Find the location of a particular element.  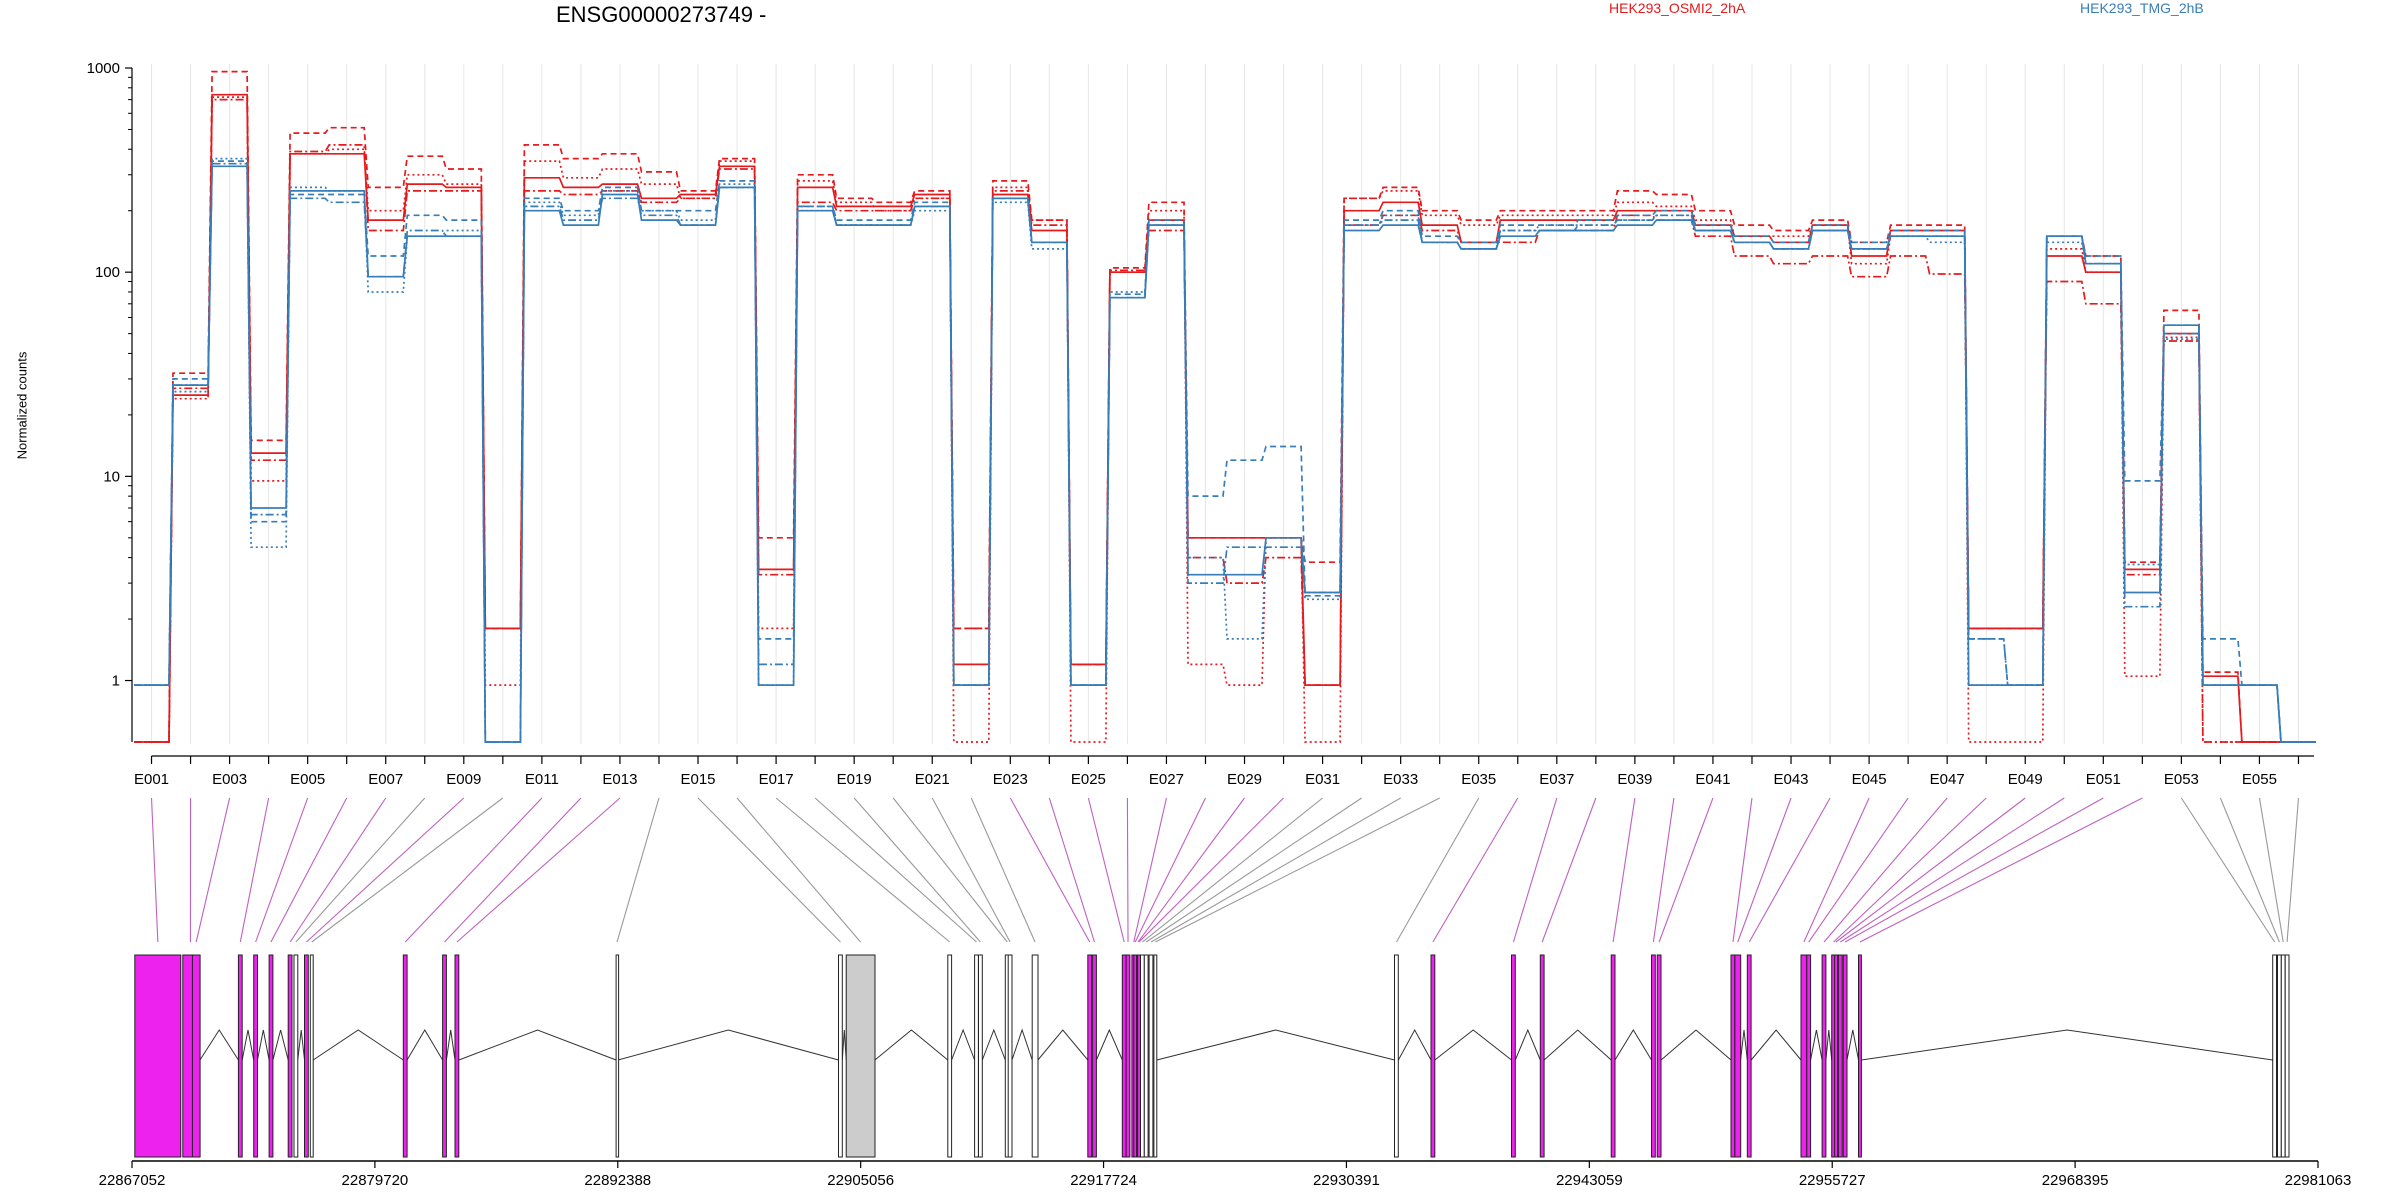

genomic-tick-label: 22968395 is located at coordinates (2075, 1180).